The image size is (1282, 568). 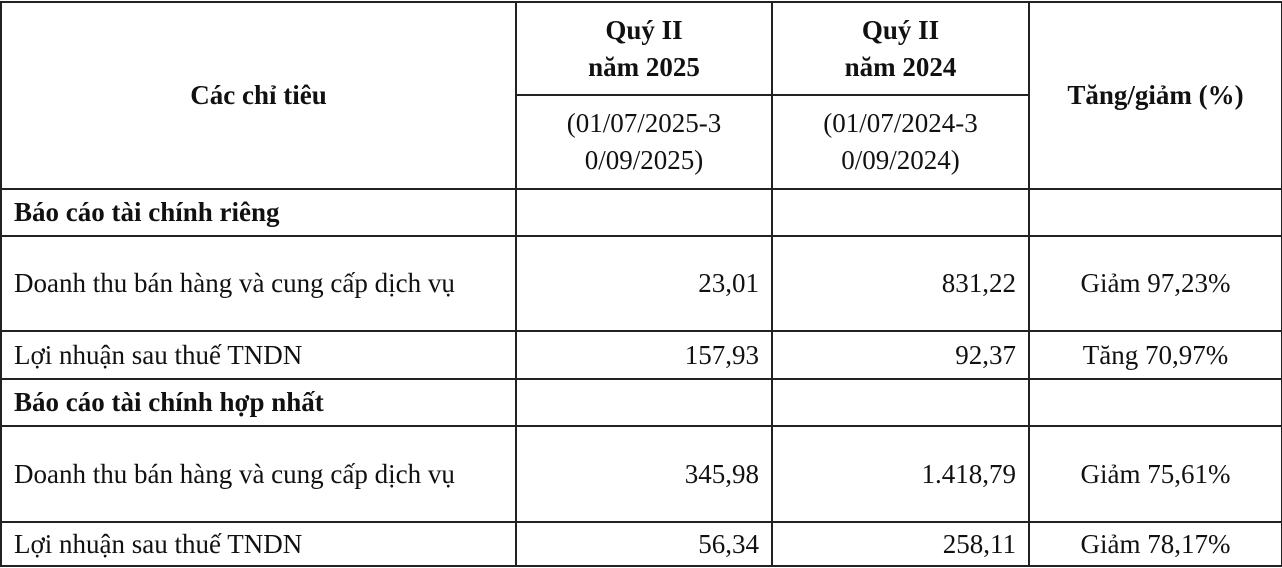 I want to click on change-value: Giảm 75,61%, so click(x=1155, y=474).